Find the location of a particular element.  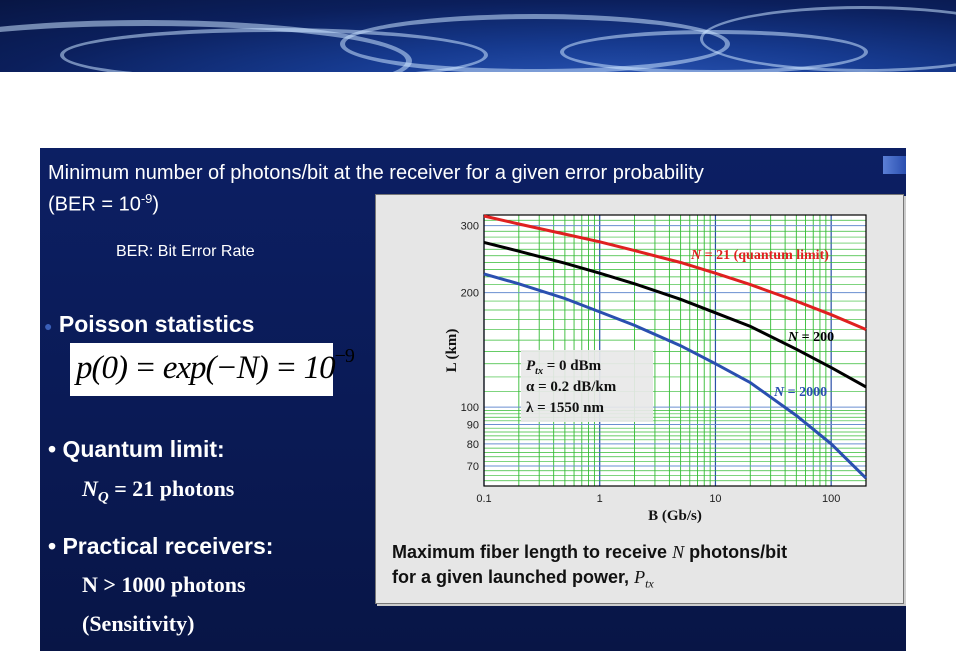

header-banner is located at coordinates (478, 36).